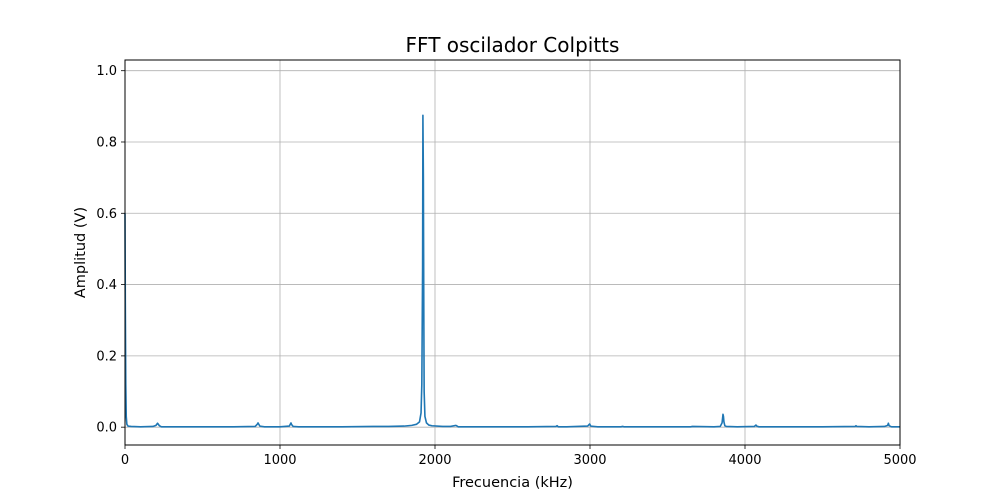 The height and width of the screenshot is (500, 1000). I want to click on x-tick-label: 2000, so click(434, 460).